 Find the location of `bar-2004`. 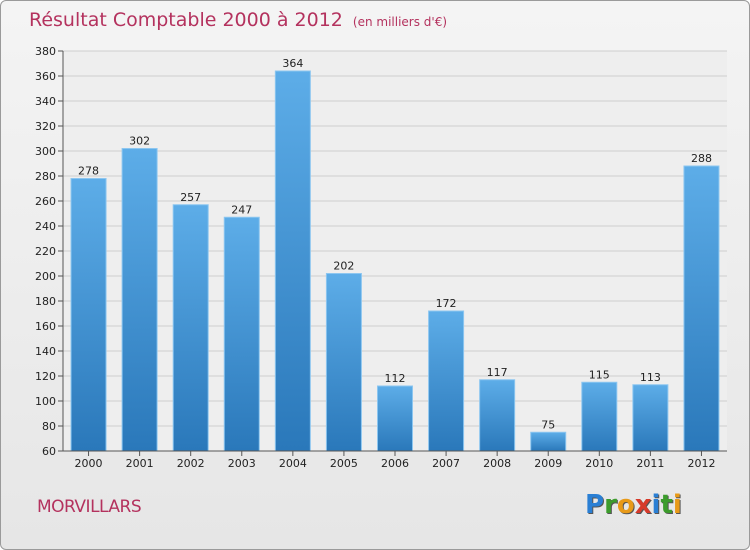

bar-2004 is located at coordinates (292, 261).